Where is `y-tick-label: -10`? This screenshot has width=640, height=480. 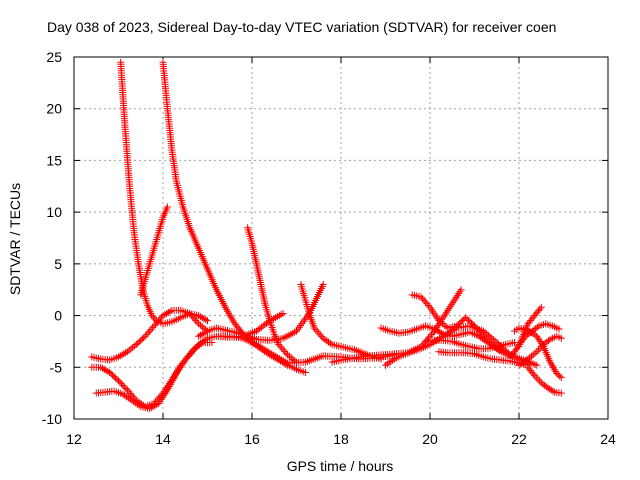
y-tick-label: -10 is located at coordinates (52, 419).